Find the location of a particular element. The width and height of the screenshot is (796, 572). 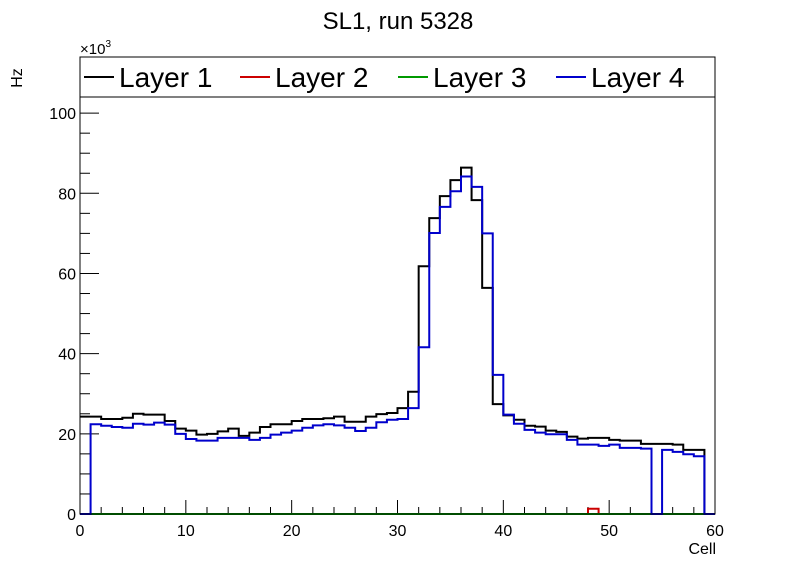

legend-label: Layer 3 is located at coordinates (479, 77).